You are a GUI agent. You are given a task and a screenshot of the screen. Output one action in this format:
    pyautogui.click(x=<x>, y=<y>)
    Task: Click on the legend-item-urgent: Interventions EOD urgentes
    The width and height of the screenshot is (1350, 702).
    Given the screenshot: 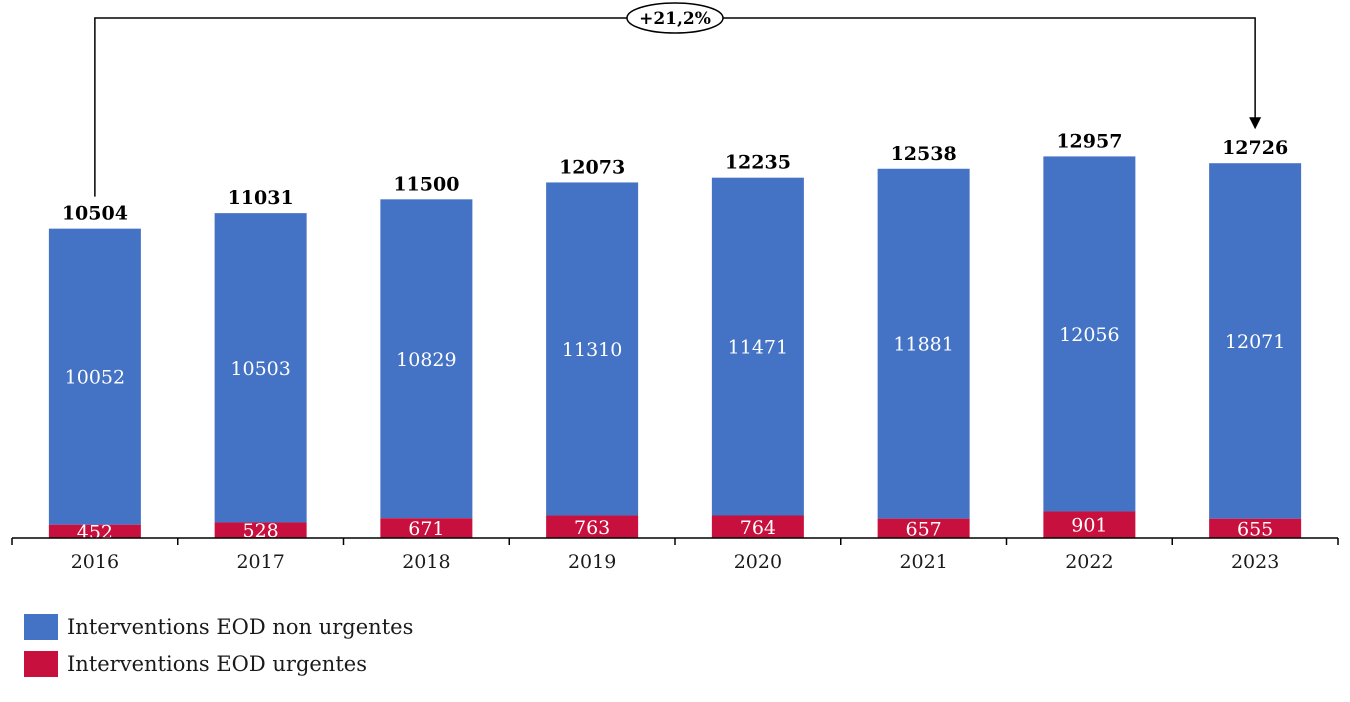 What is the action you would take?
    pyautogui.click(x=218, y=663)
    